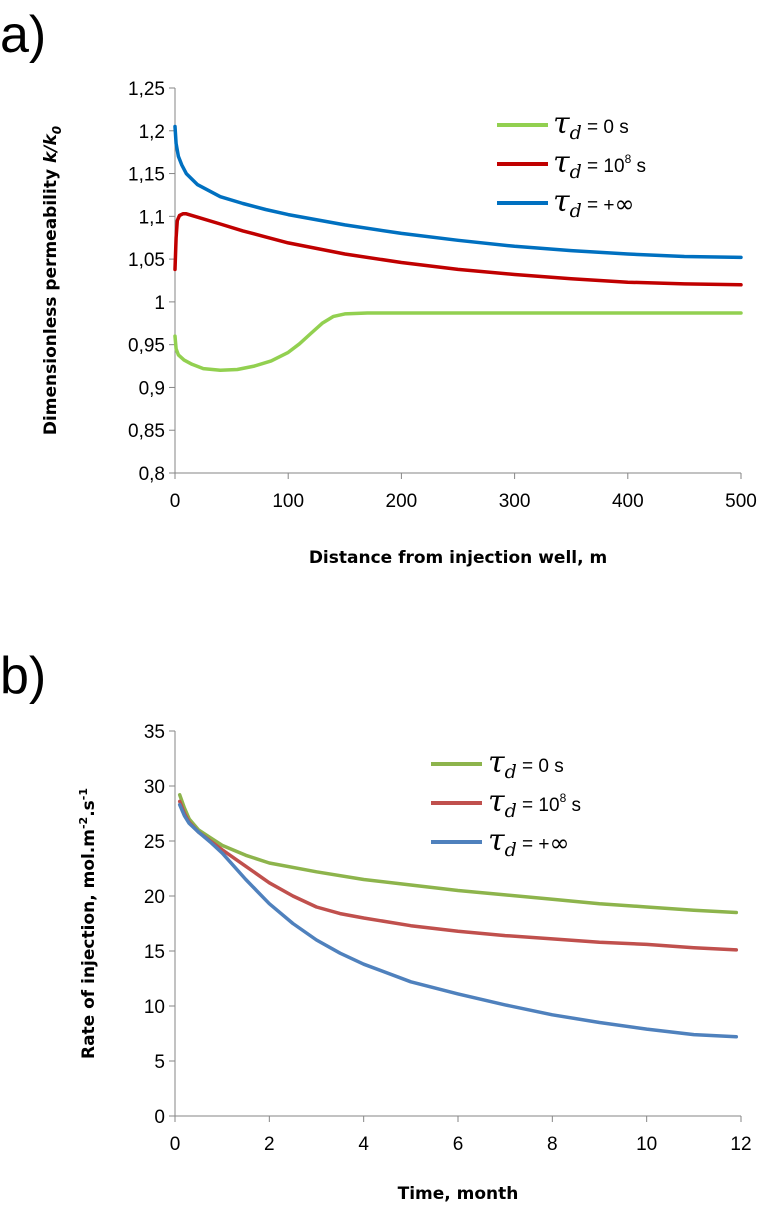 This screenshot has width=765, height=1212. Describe the element at coordinates (23, 35) in the screenshot. I see `panel-label: a)` at that location.